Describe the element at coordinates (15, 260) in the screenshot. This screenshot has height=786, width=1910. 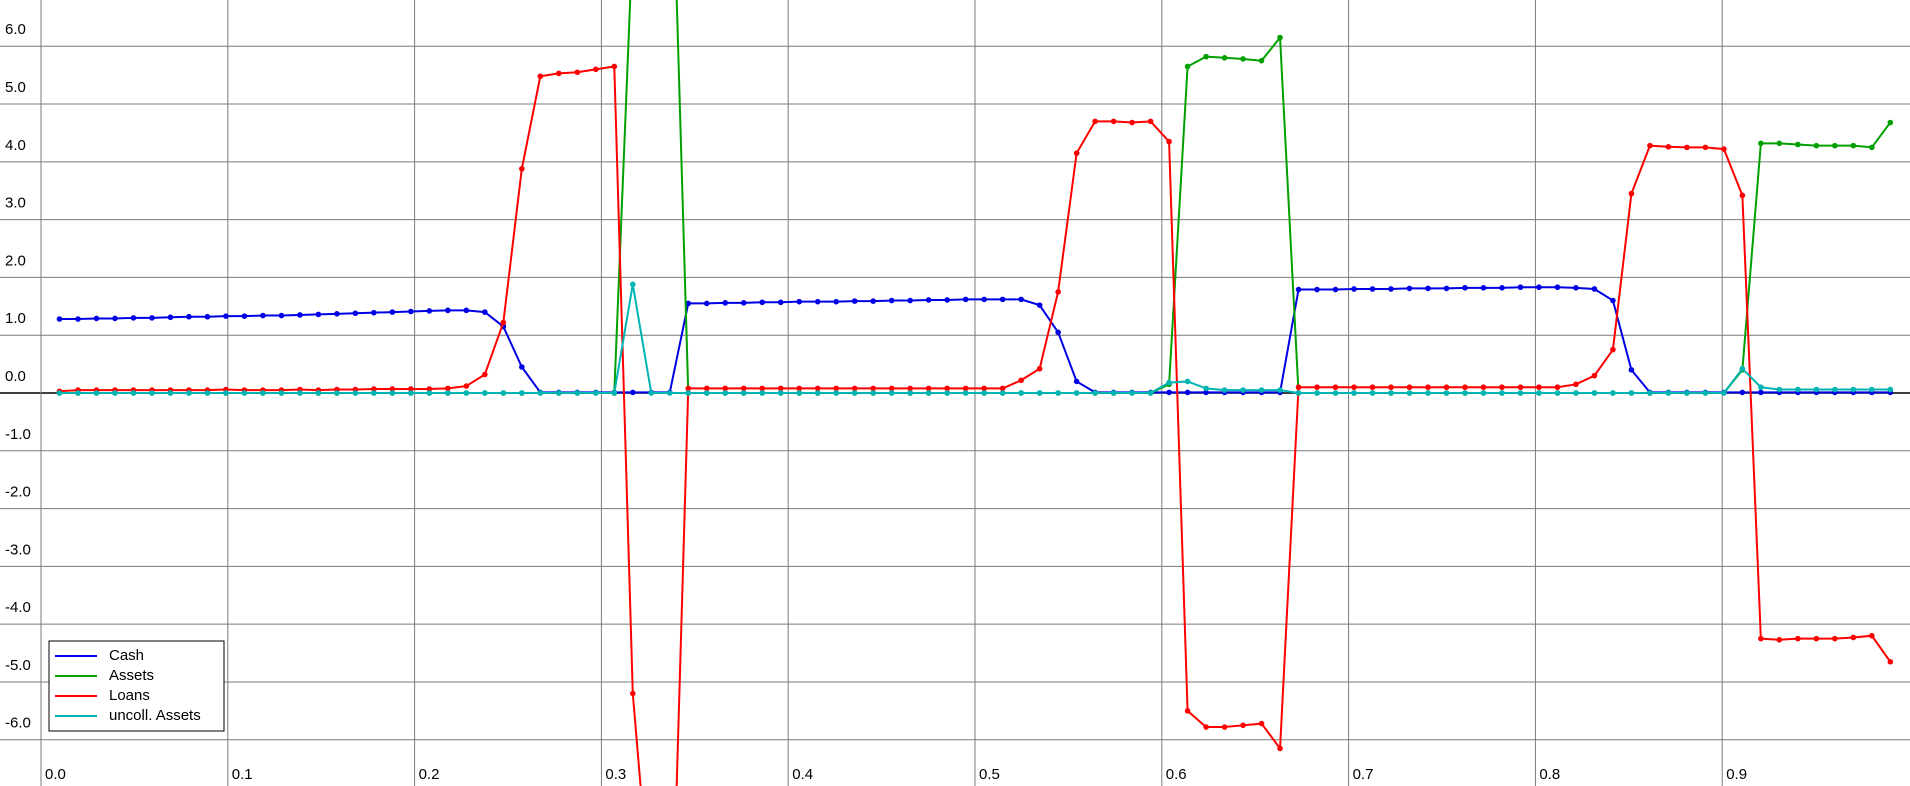
I see `y-tick-label: 2.0` at that location.